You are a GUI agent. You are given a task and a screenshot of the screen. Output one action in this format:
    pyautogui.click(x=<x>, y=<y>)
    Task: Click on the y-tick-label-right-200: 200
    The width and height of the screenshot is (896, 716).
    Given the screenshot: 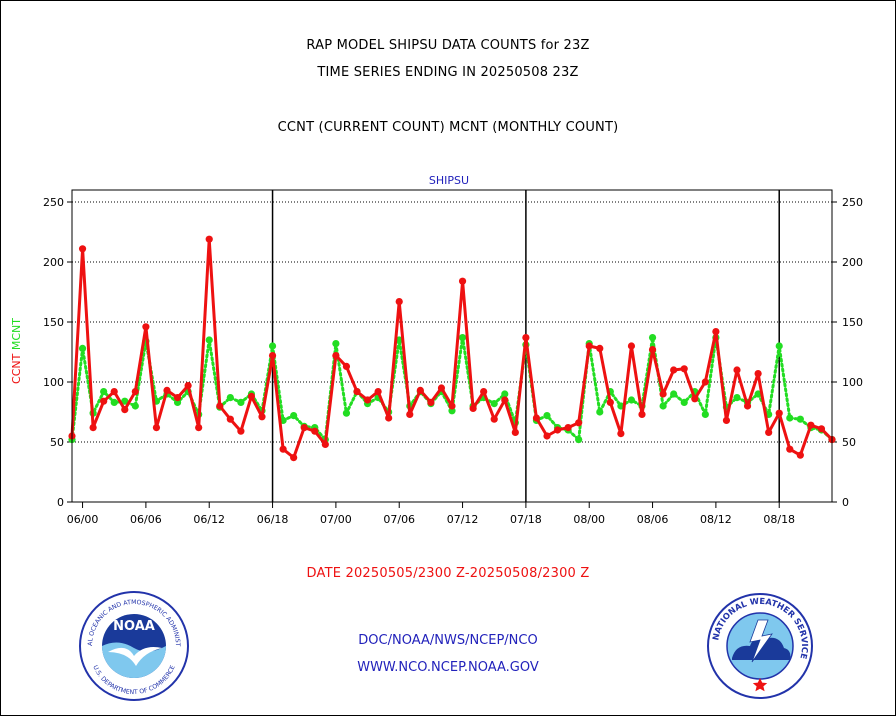 What is the action you would take?
    pyautogui.click(x=852, y=262)
    